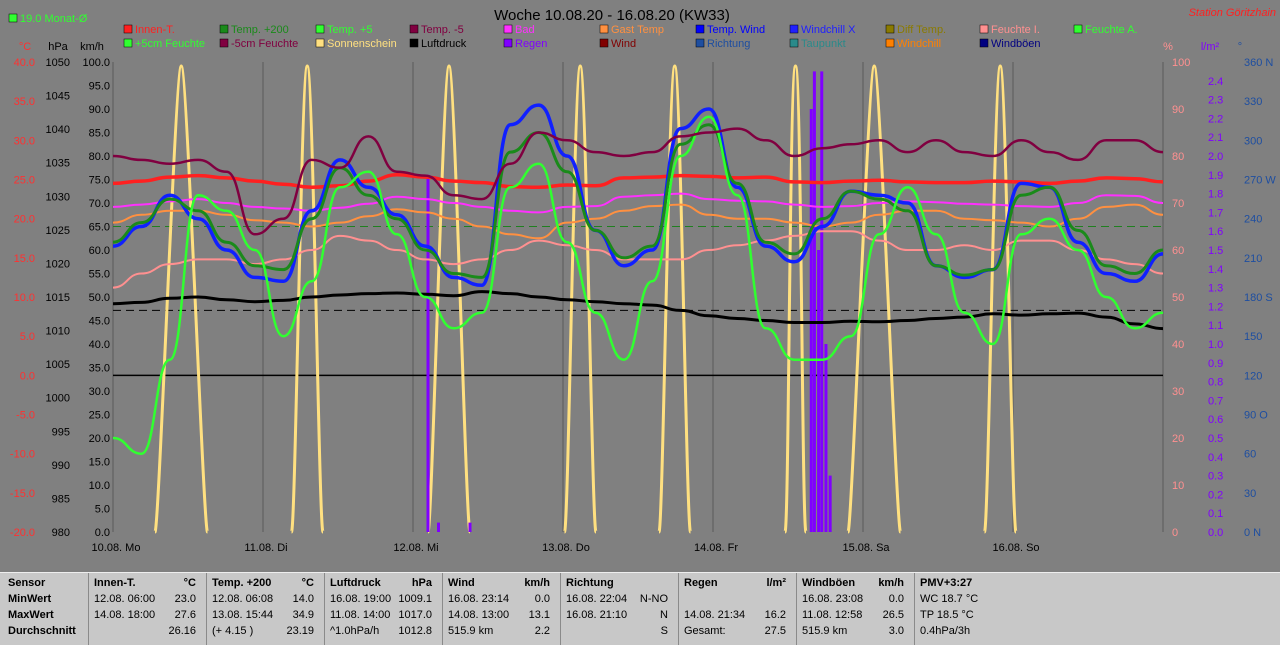  What do you see at coordinates (96, 63) in the screenshot?
I see `axis-tick-wind_kmh: 100.0` at bounding box center [96, 63].